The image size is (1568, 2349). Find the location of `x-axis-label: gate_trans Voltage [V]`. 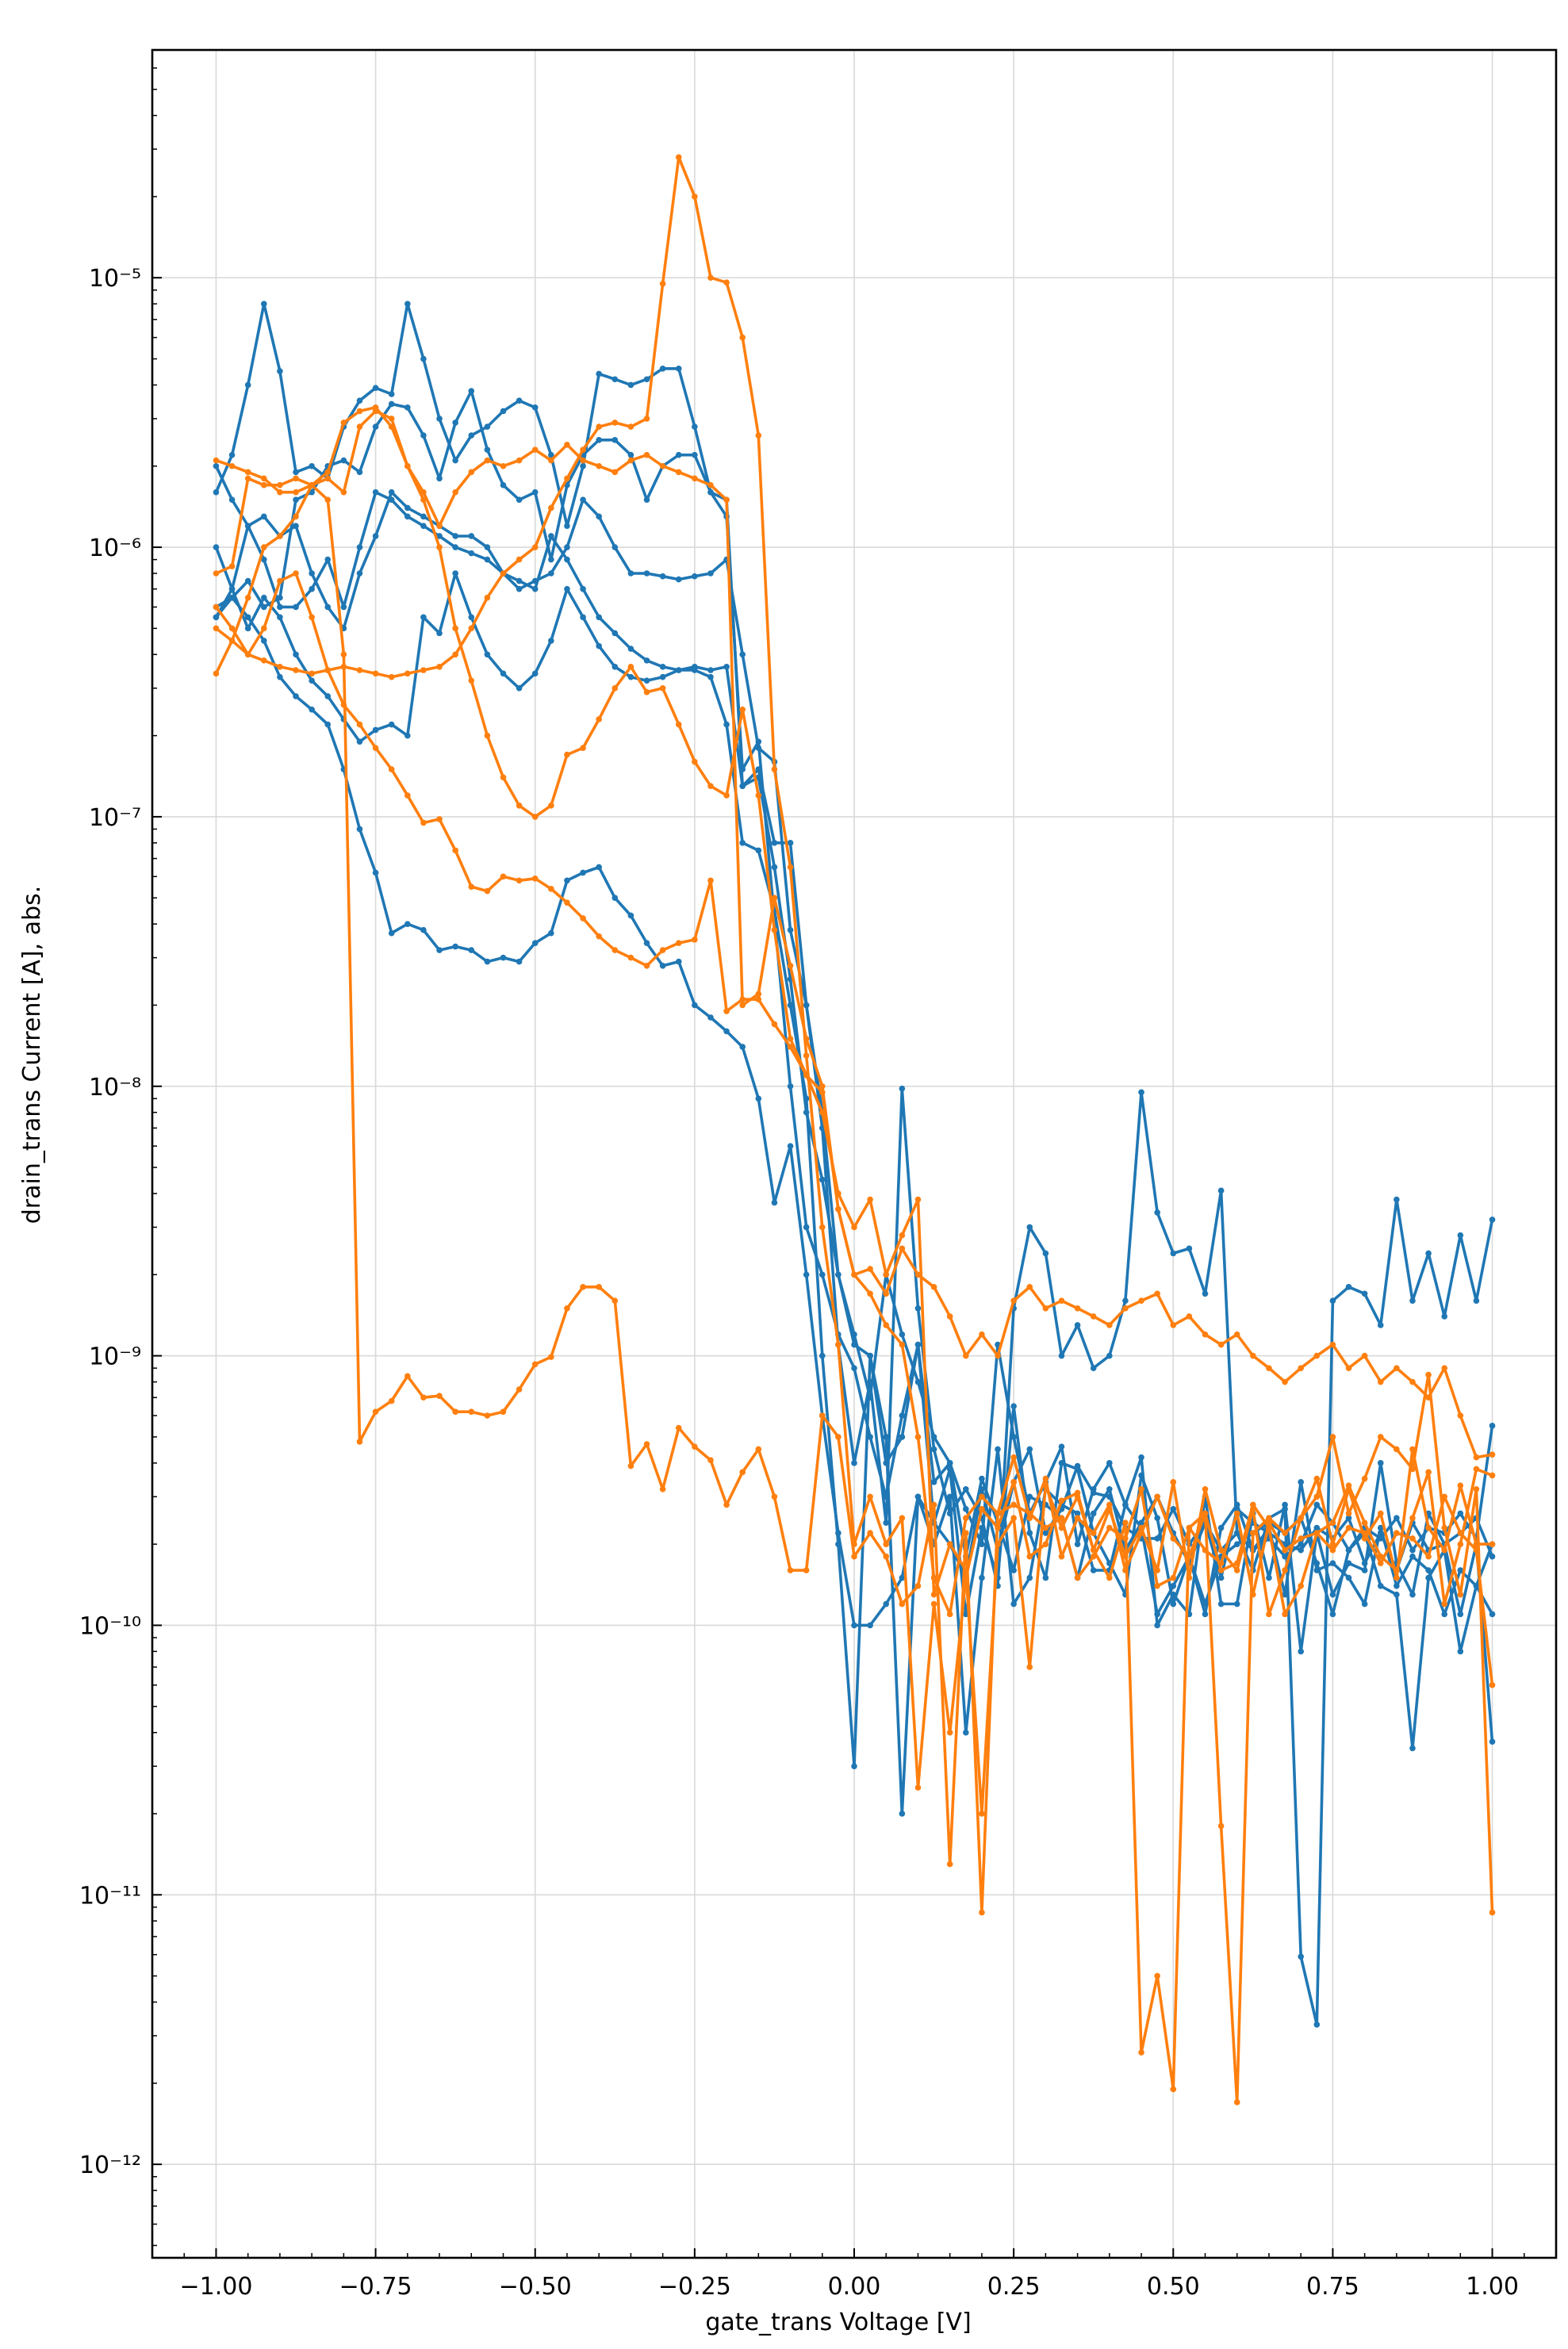

x-axis-label: gate_trans Voltage [V] is located at coordinates (838, 2322).